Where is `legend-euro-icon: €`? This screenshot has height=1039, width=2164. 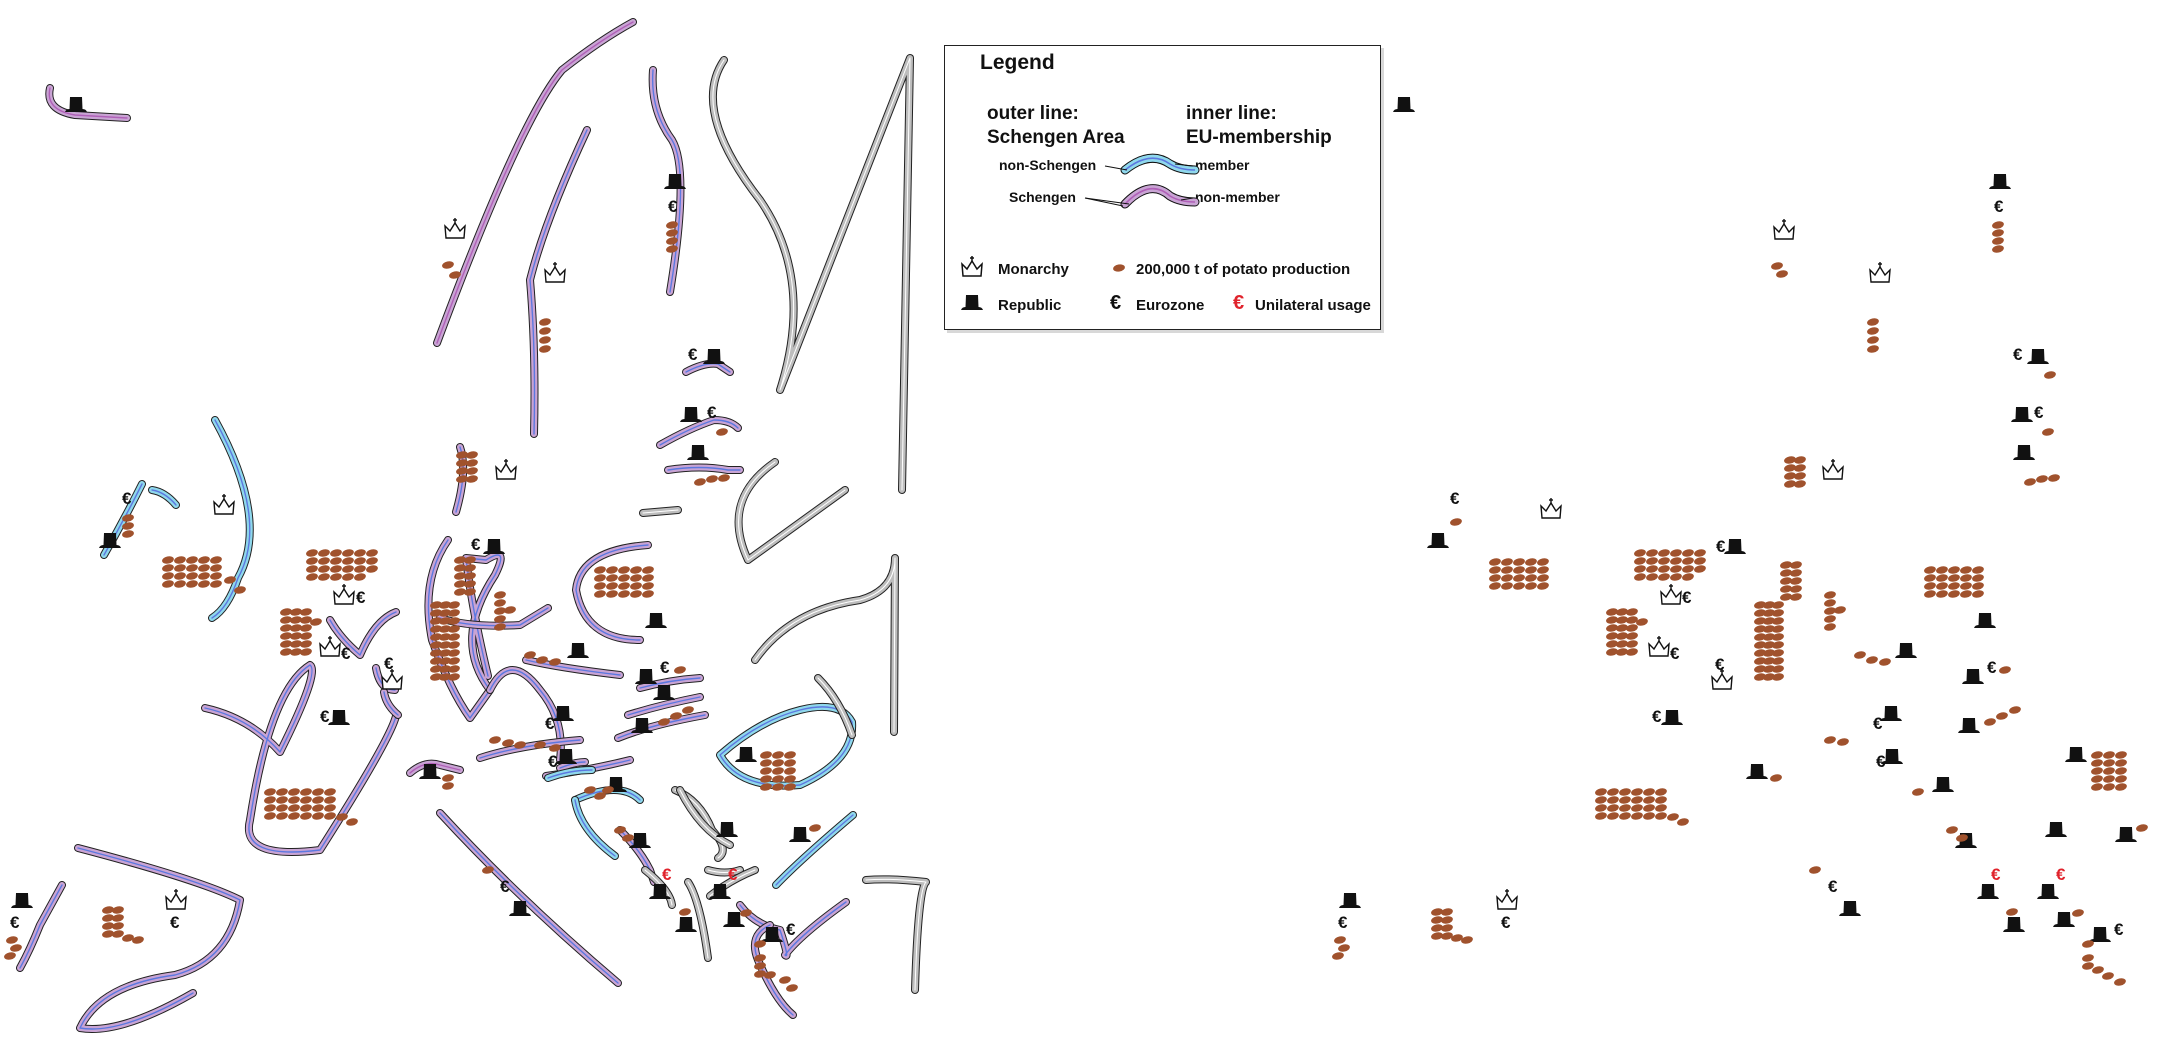
legend-euro-icon: € is located at coordinates (1116, 303).